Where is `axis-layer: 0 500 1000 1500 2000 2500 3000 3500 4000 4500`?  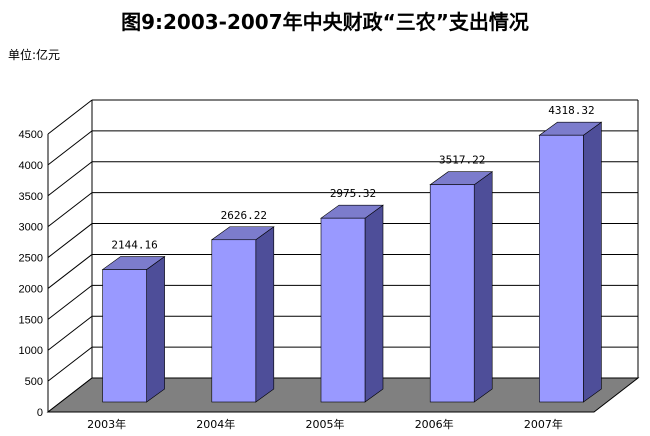 axis-layer: 0 500 1000 1500 2000 2500 3000 3500 4000 4500 is located at coordinates (34, 274).